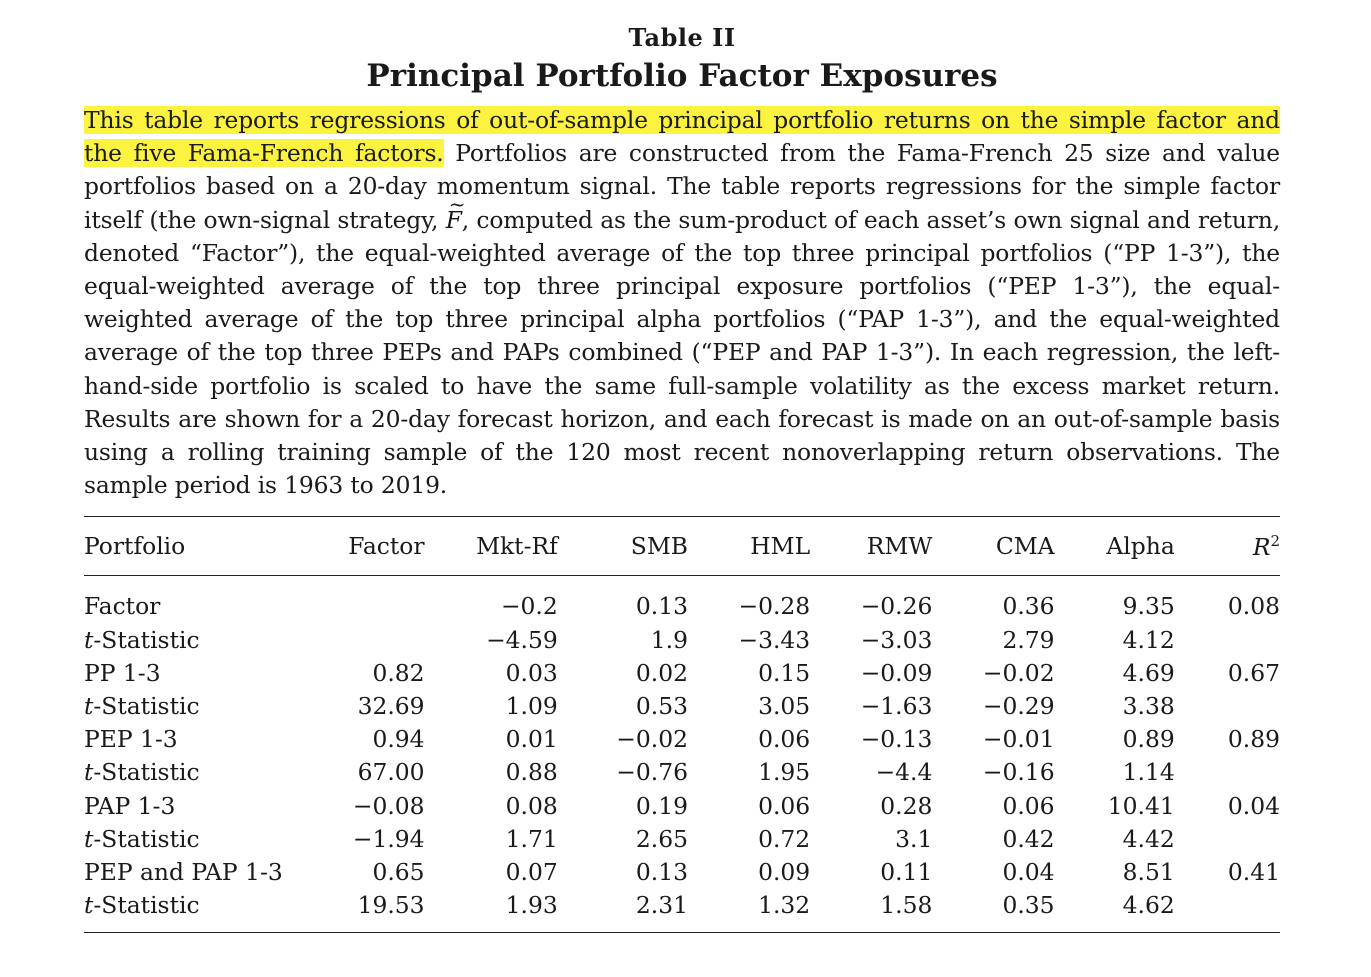 The image size is (1371, 977). Describe the element at coordinates (784, 772) in the screenshot. I see `cell-hml: 1.95` at that location.